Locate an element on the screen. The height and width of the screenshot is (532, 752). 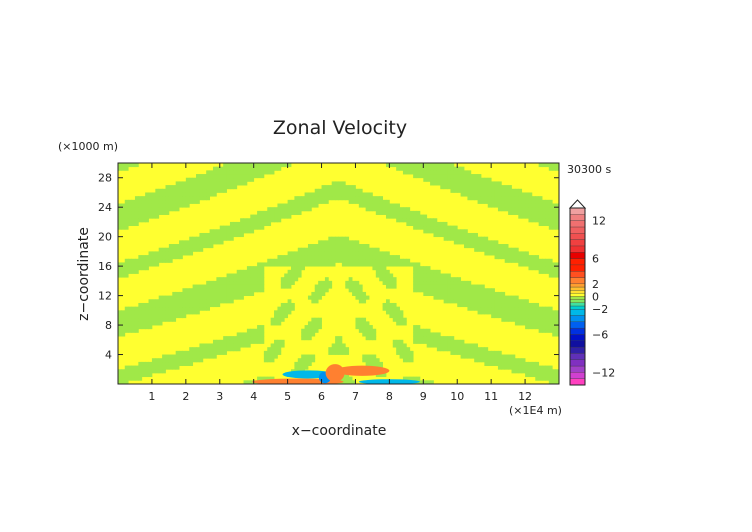
colorbar: 12 6 20−2 −6 −12 is located at coordinates (591, 292).